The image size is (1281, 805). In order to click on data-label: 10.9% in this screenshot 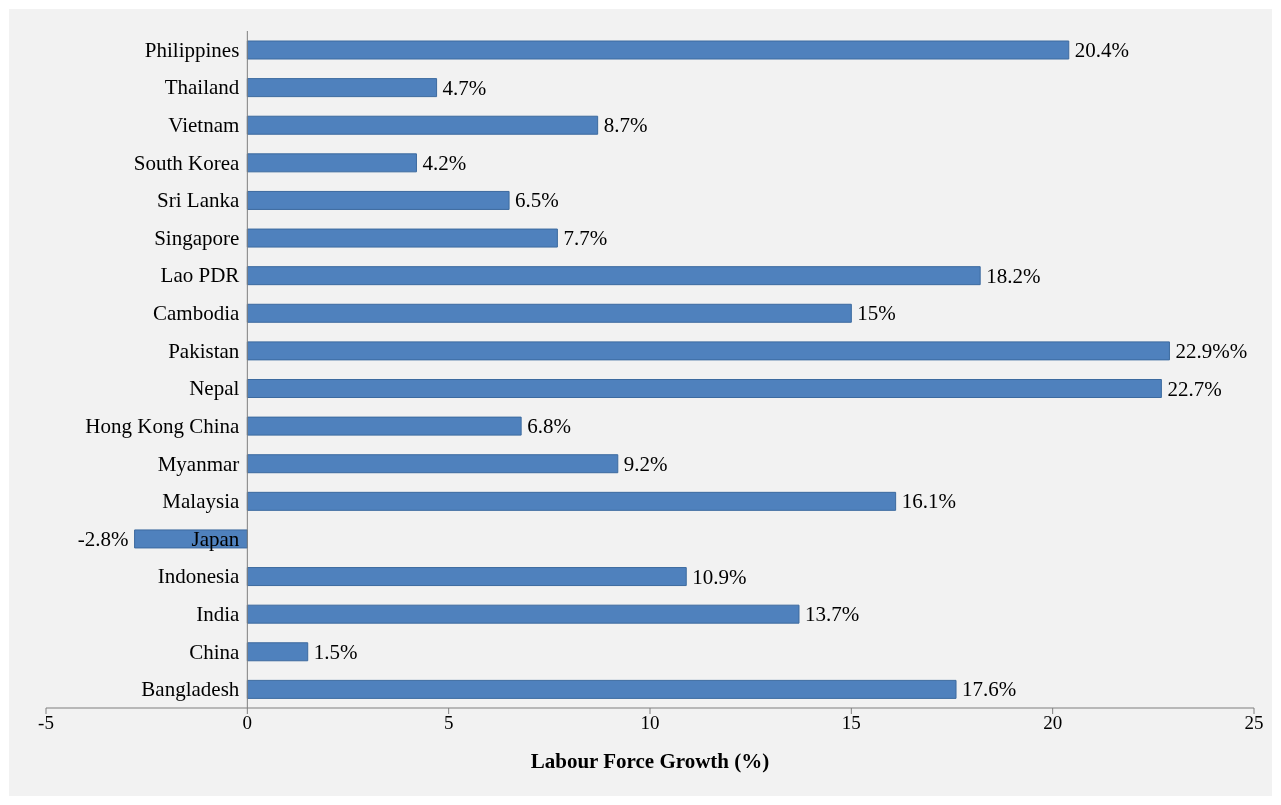, I will do `click(719, 576)`.